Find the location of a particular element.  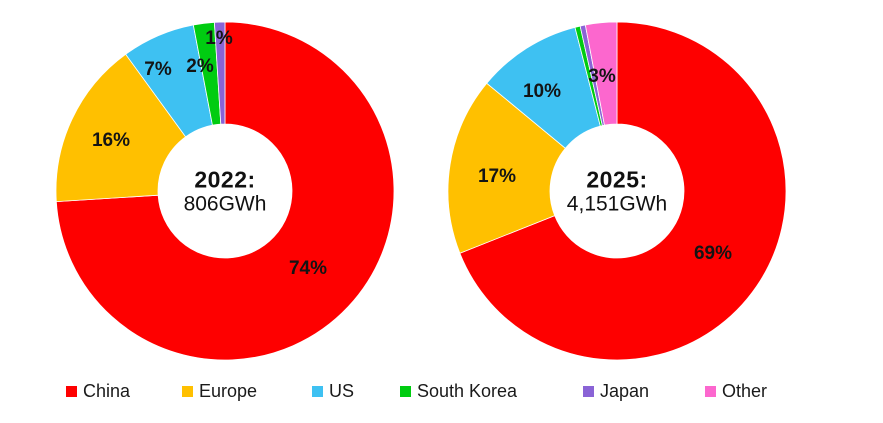

slice-label-2022-us: 7% is located at coordinates (158, 69).